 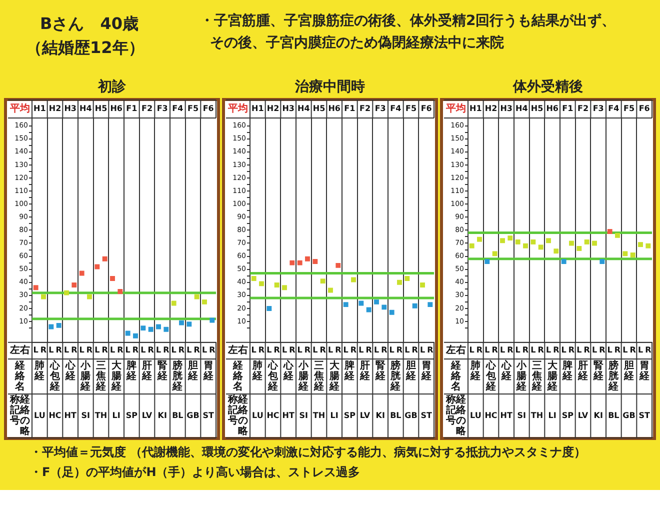 I want to click on text: 脾経, so click(x=350, y=371).